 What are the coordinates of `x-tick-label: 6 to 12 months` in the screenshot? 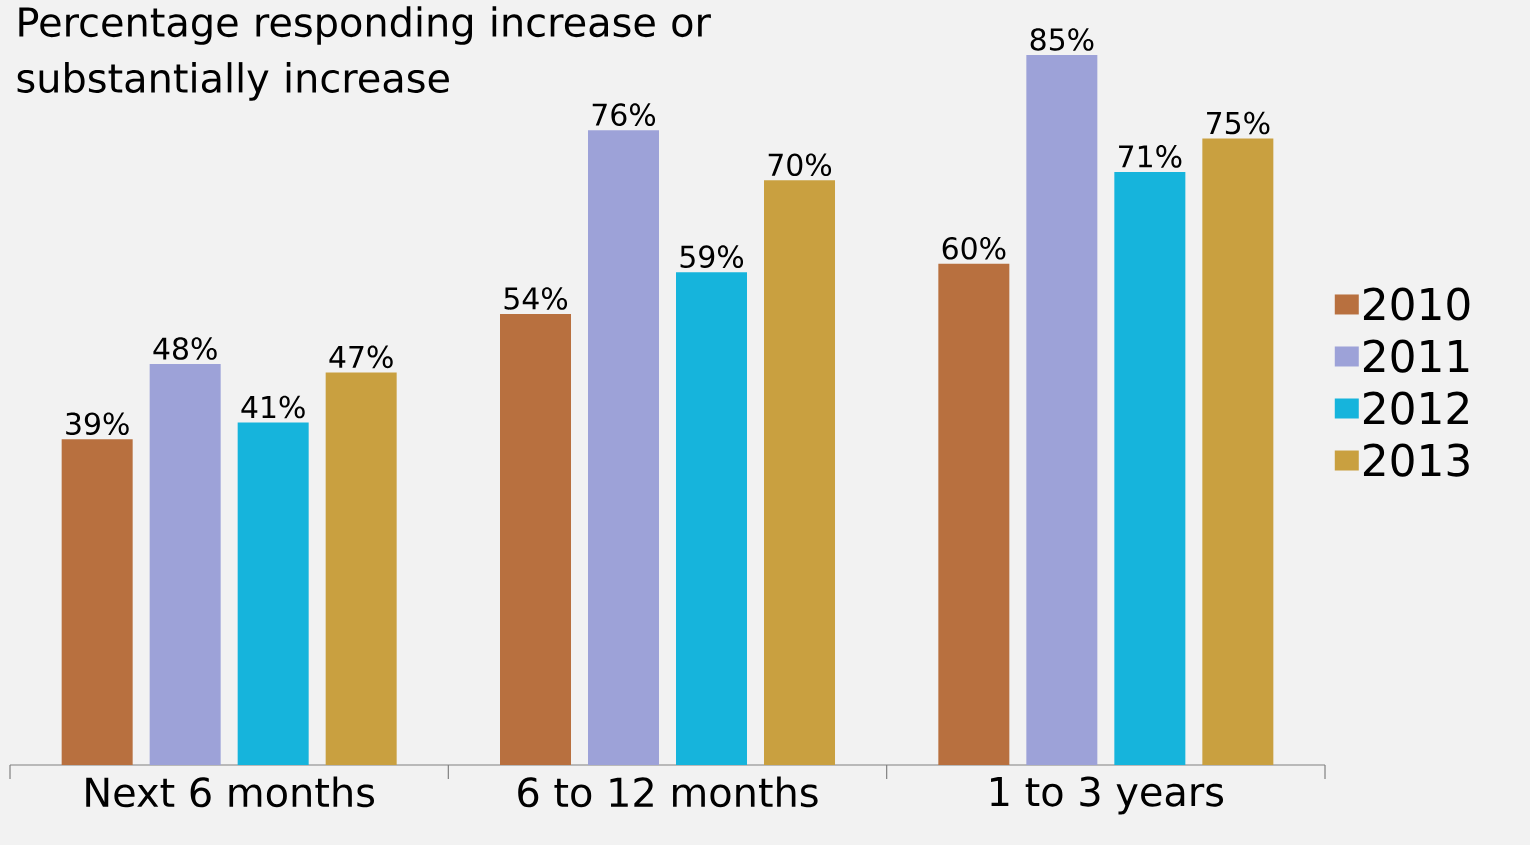 It's located at (668, 792).